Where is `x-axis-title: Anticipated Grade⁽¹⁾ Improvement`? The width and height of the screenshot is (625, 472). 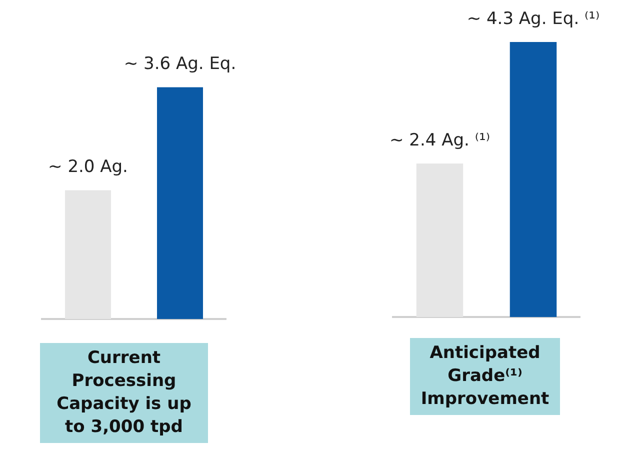 x-axis-title: Anticipated Grade⁽¹⁾ Improvement is located at coordinates (485, 376).